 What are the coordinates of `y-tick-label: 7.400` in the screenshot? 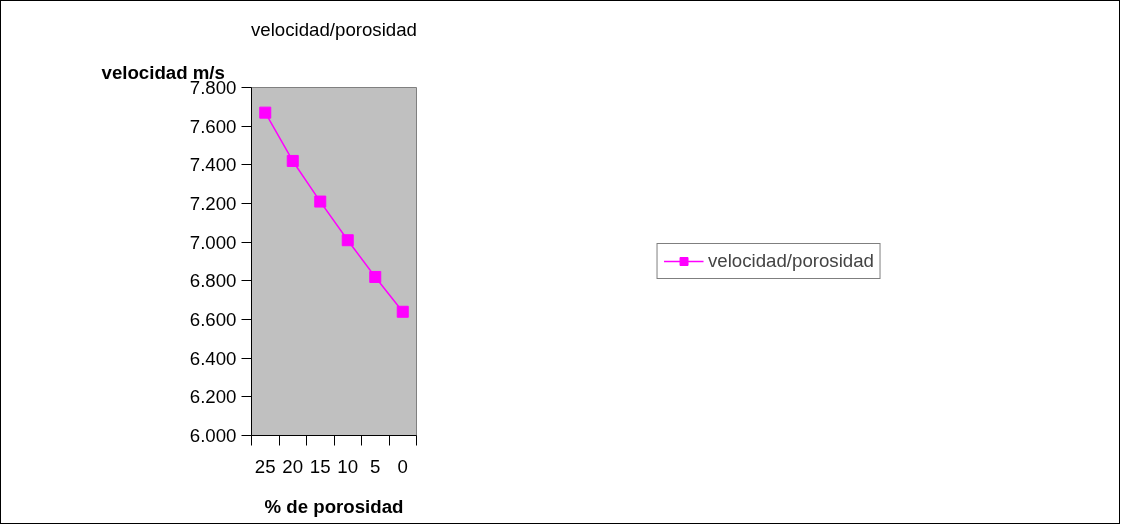 It's located at (213, 165).